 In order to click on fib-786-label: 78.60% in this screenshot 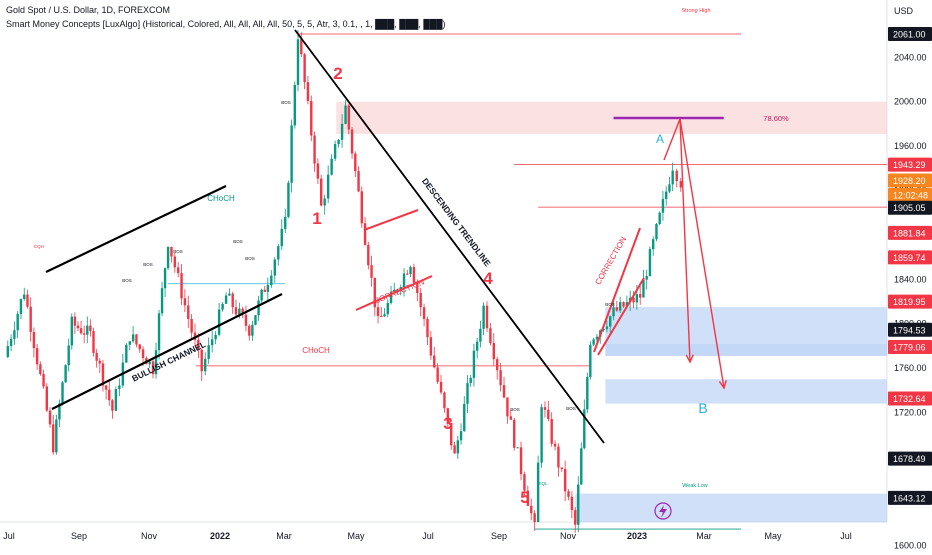, I will do `click(776, 118)`.